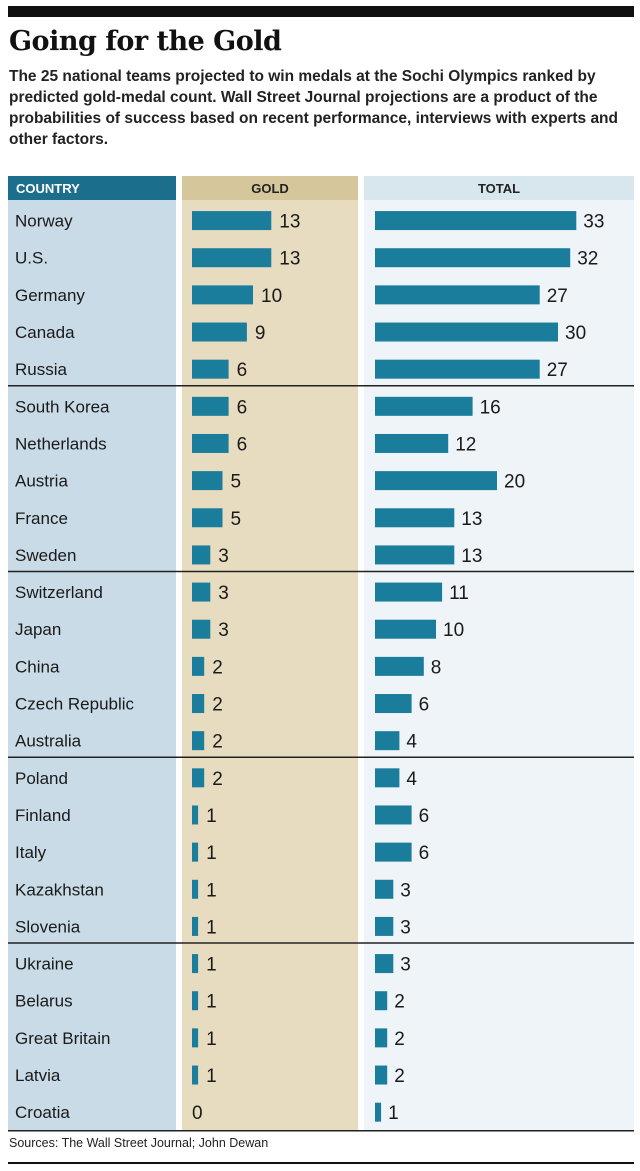 This screenshot has height=1171, width=640. What do you see at coordinates (41, 369) in the screenshot?
I see `country-label: Russia` at bounding box center [41, 369].